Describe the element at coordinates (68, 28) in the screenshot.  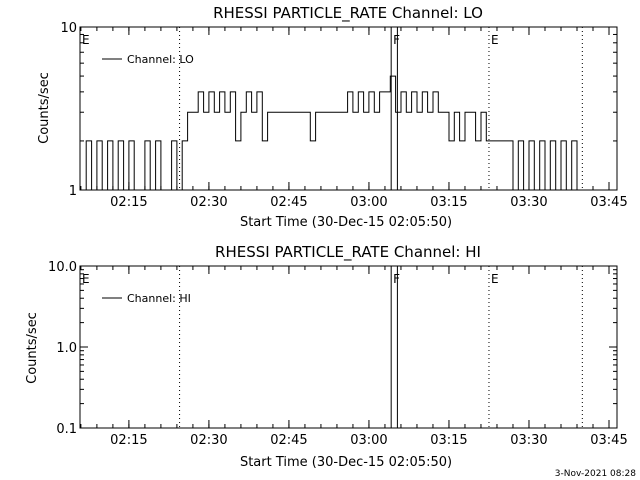
I see `y-tick-label: 10` at that location.